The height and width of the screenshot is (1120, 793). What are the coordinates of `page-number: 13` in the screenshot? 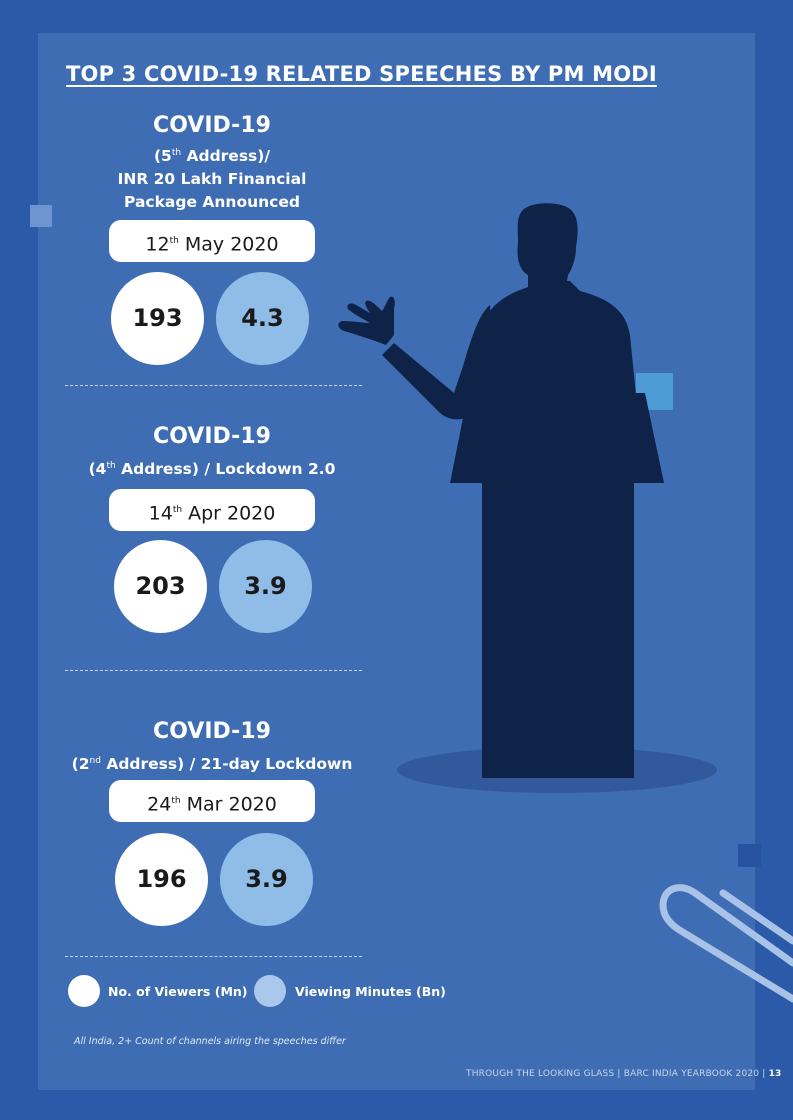 It's located at (775, 1074).